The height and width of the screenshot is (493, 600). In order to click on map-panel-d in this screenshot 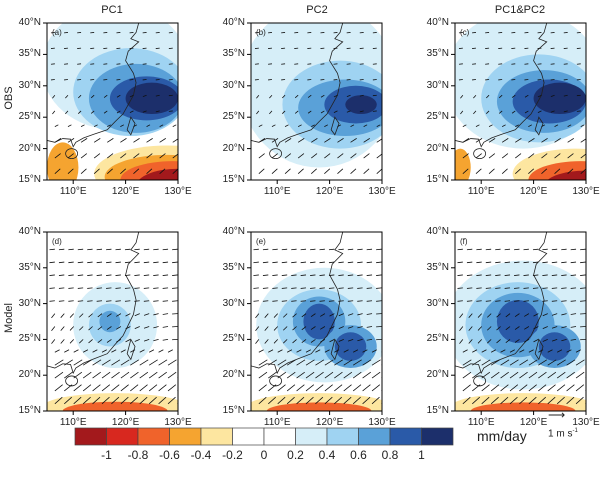, I will do `click(111, 323)`.